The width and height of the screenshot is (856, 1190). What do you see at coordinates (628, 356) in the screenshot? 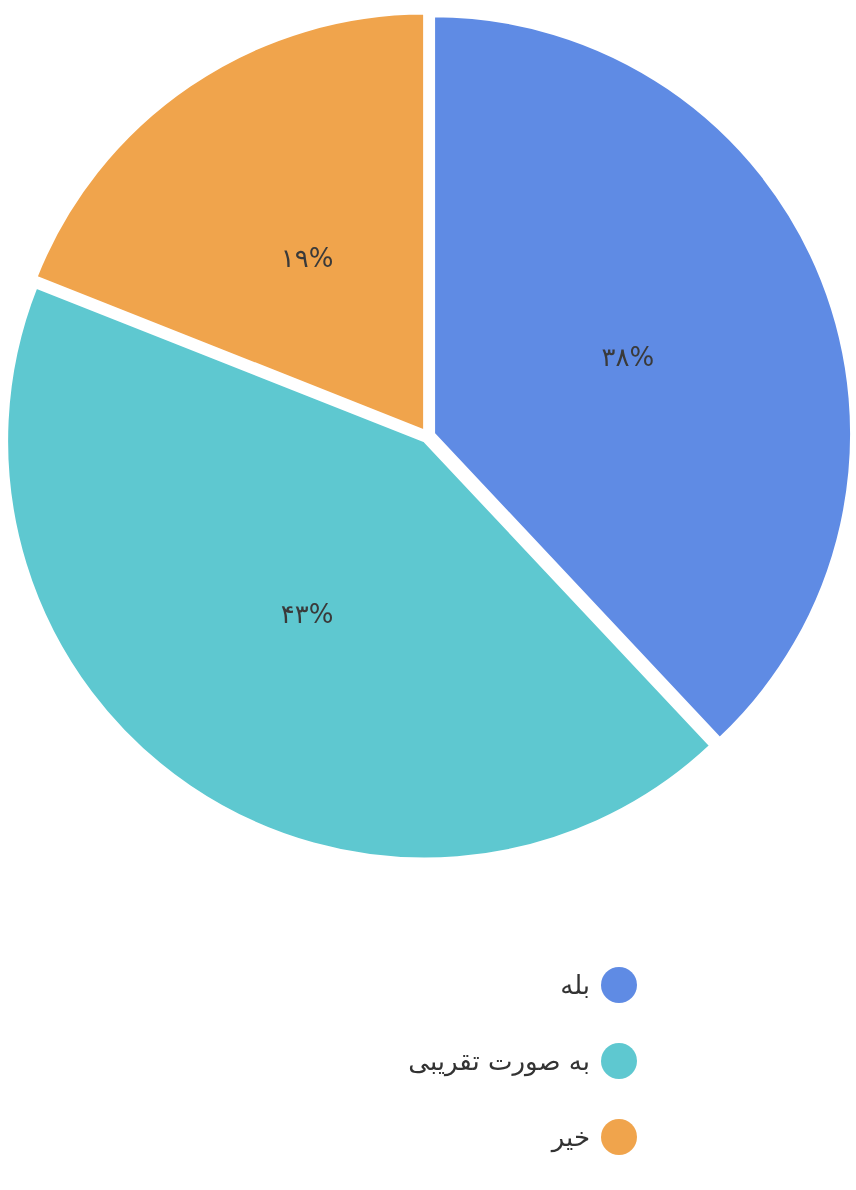
I see `data-label: ۳۸%` at bounding box center [628, 356].